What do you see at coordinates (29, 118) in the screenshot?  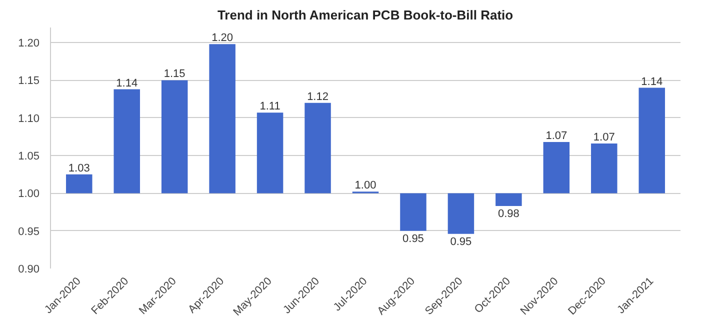 I see `y-tick-label: 1.10` at bounding box center [29, 118].